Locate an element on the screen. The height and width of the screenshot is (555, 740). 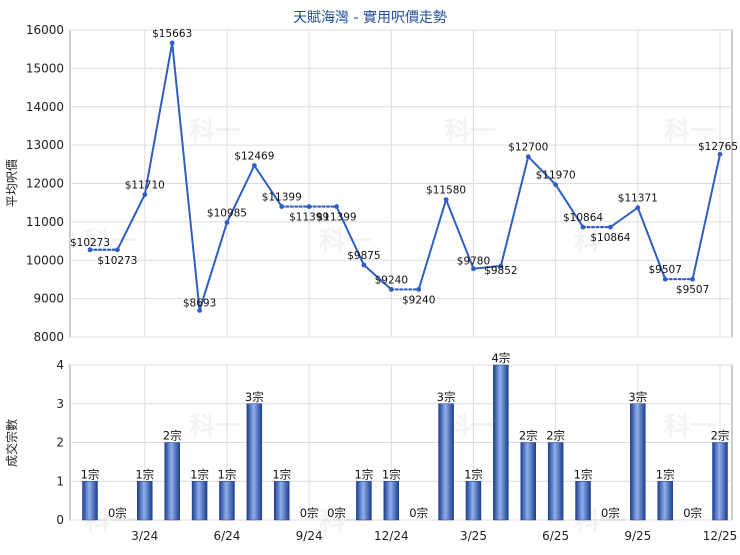
x-tick-label: 6/24 is located at coordinates (226, 536).